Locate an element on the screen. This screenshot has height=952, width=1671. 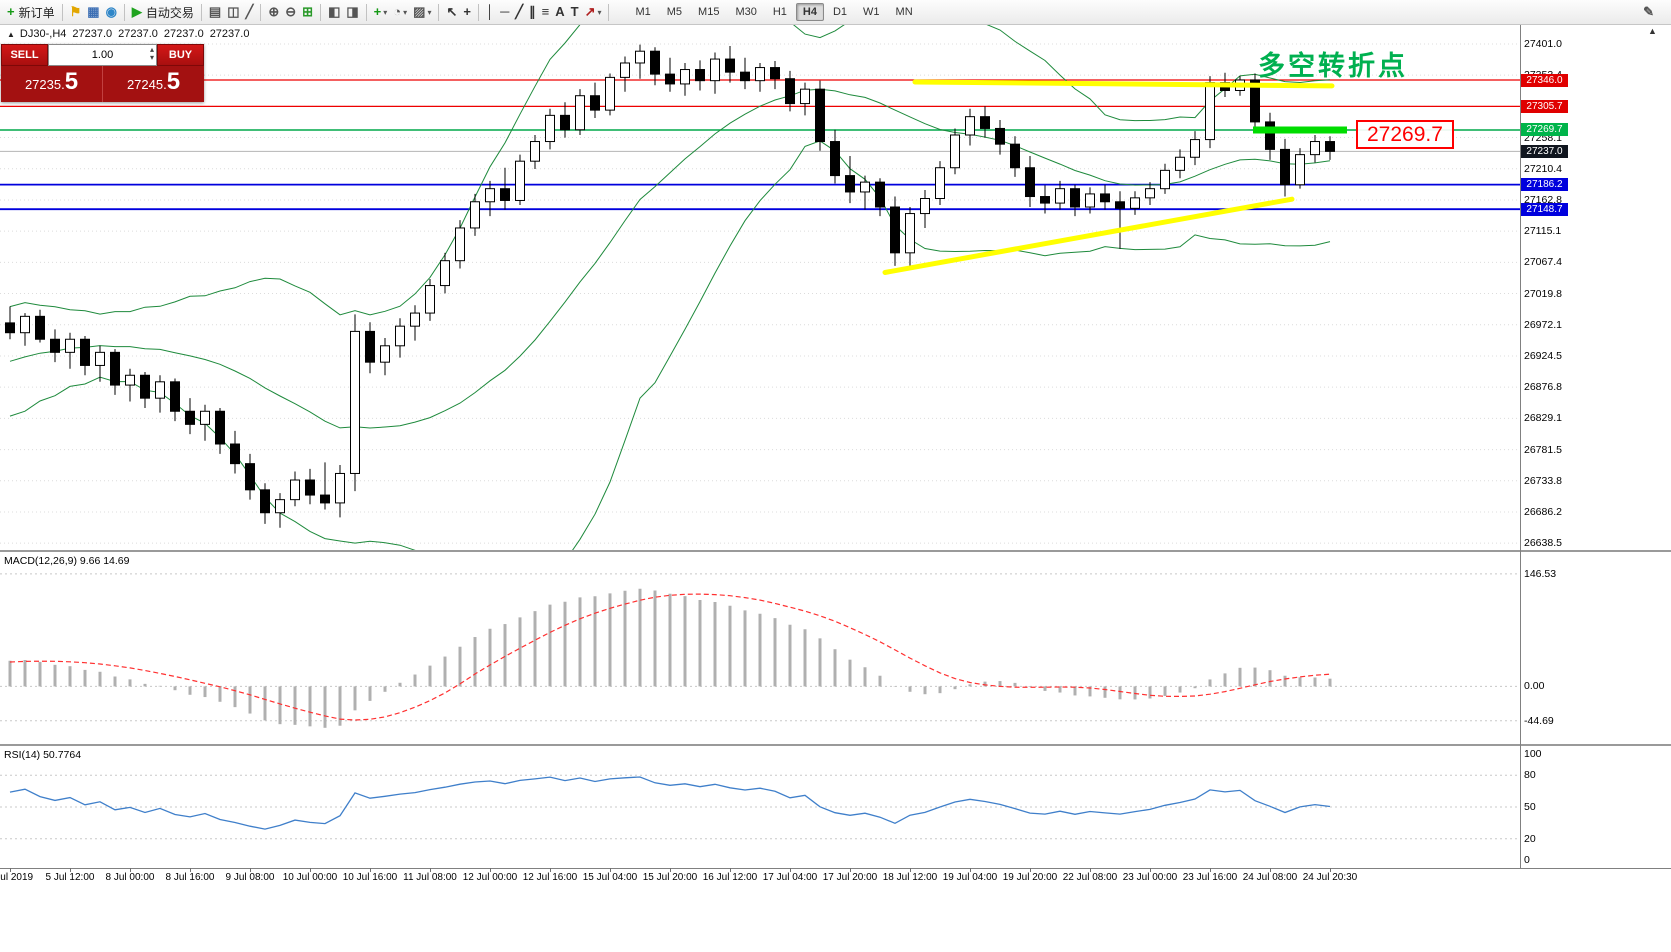
timeframe-H4: H4 is located at coordinates (809, 12).